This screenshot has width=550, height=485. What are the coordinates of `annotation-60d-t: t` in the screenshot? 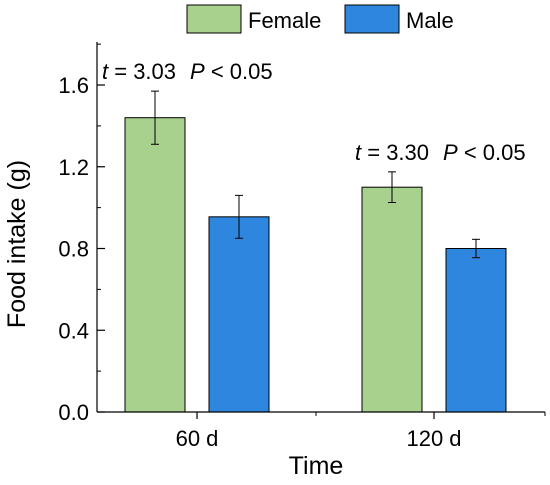 It's located at (105, 71).